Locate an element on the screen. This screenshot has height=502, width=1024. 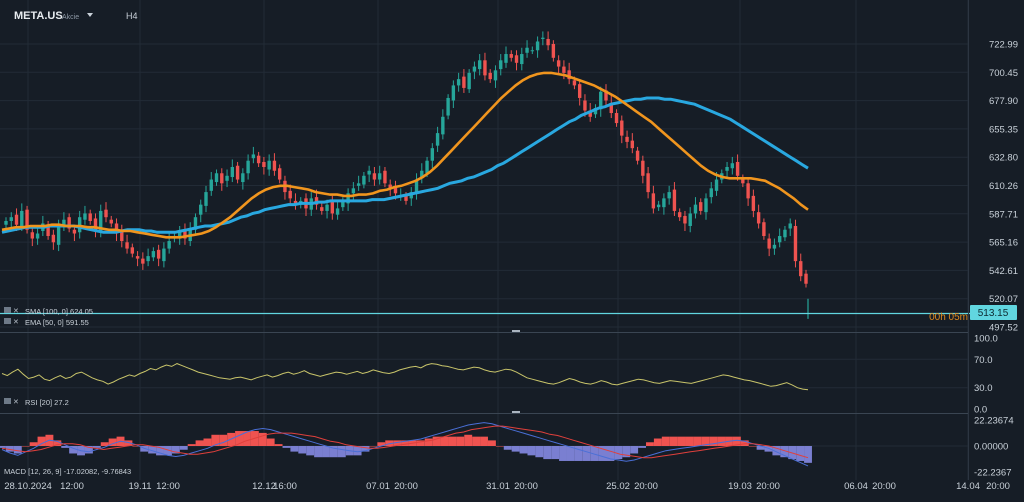
symbol-dropdown-icon is located at coordinates (90, 15).